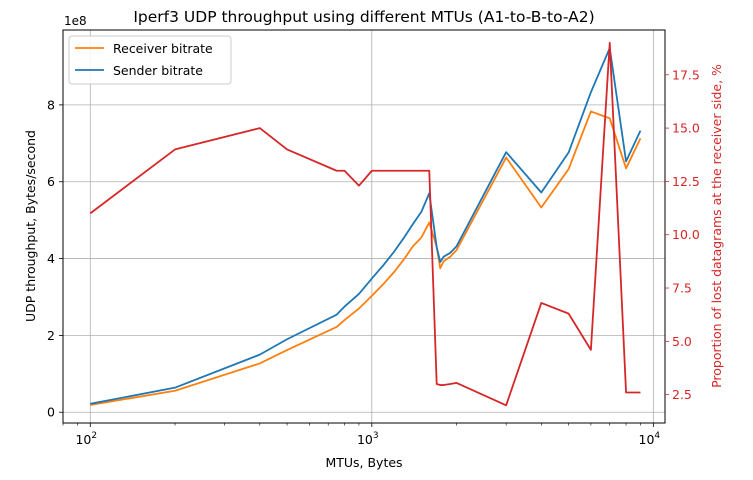 This screenshot has width=753, height=480. I want to click on y-tick-label: 6, so click(51, 181).